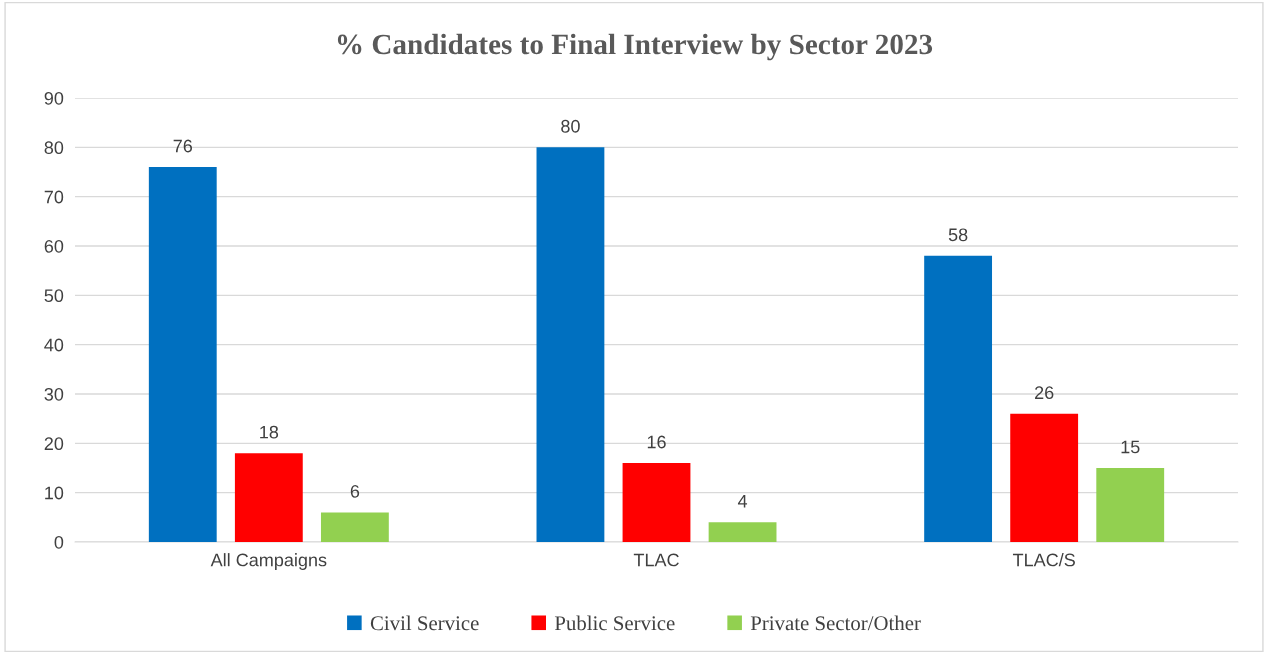  What do you see at coordinates (742, 501) in the screenshot?
I see `data-label: 4` at bounding box center [742, 501].